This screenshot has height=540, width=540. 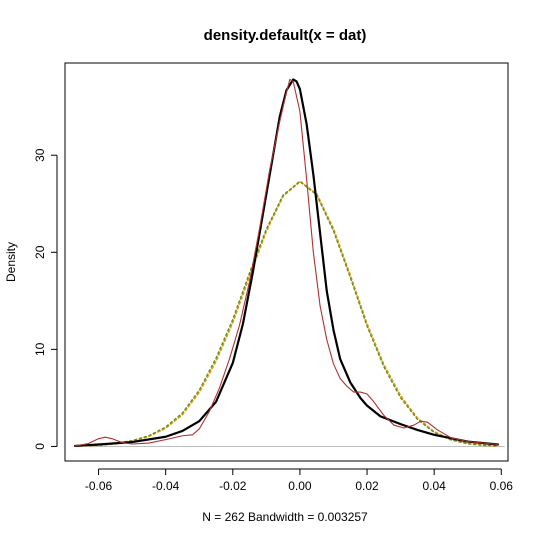 I want to click on x-tick-label: 0.00, so click(x=300, y=486).